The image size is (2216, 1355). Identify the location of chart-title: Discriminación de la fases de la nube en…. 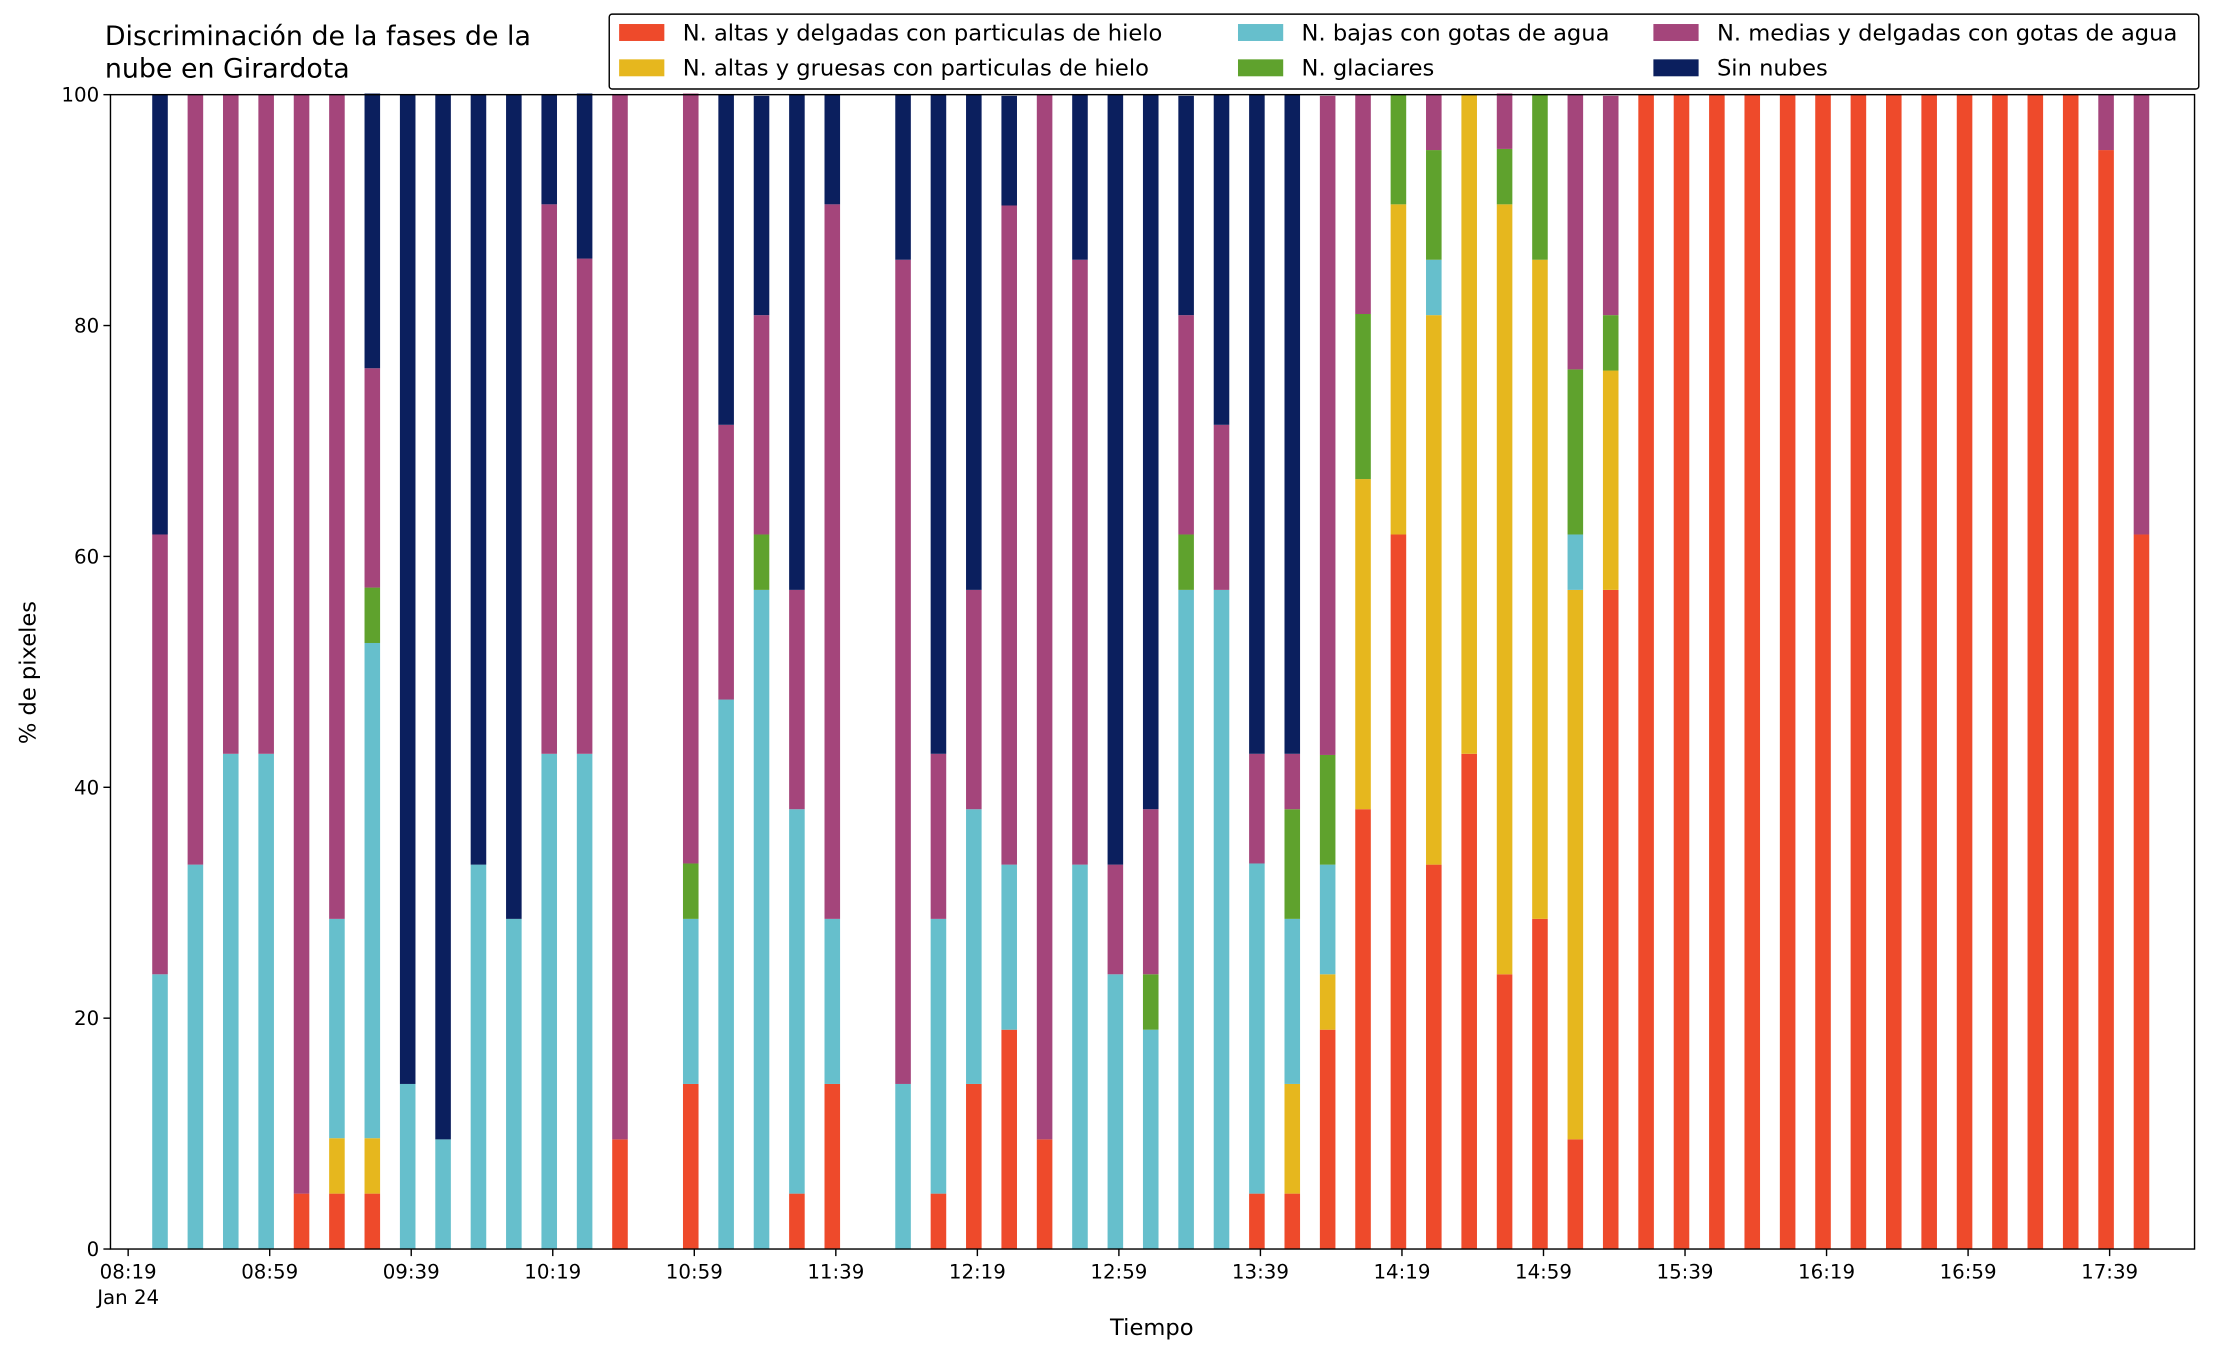
(317, 53).